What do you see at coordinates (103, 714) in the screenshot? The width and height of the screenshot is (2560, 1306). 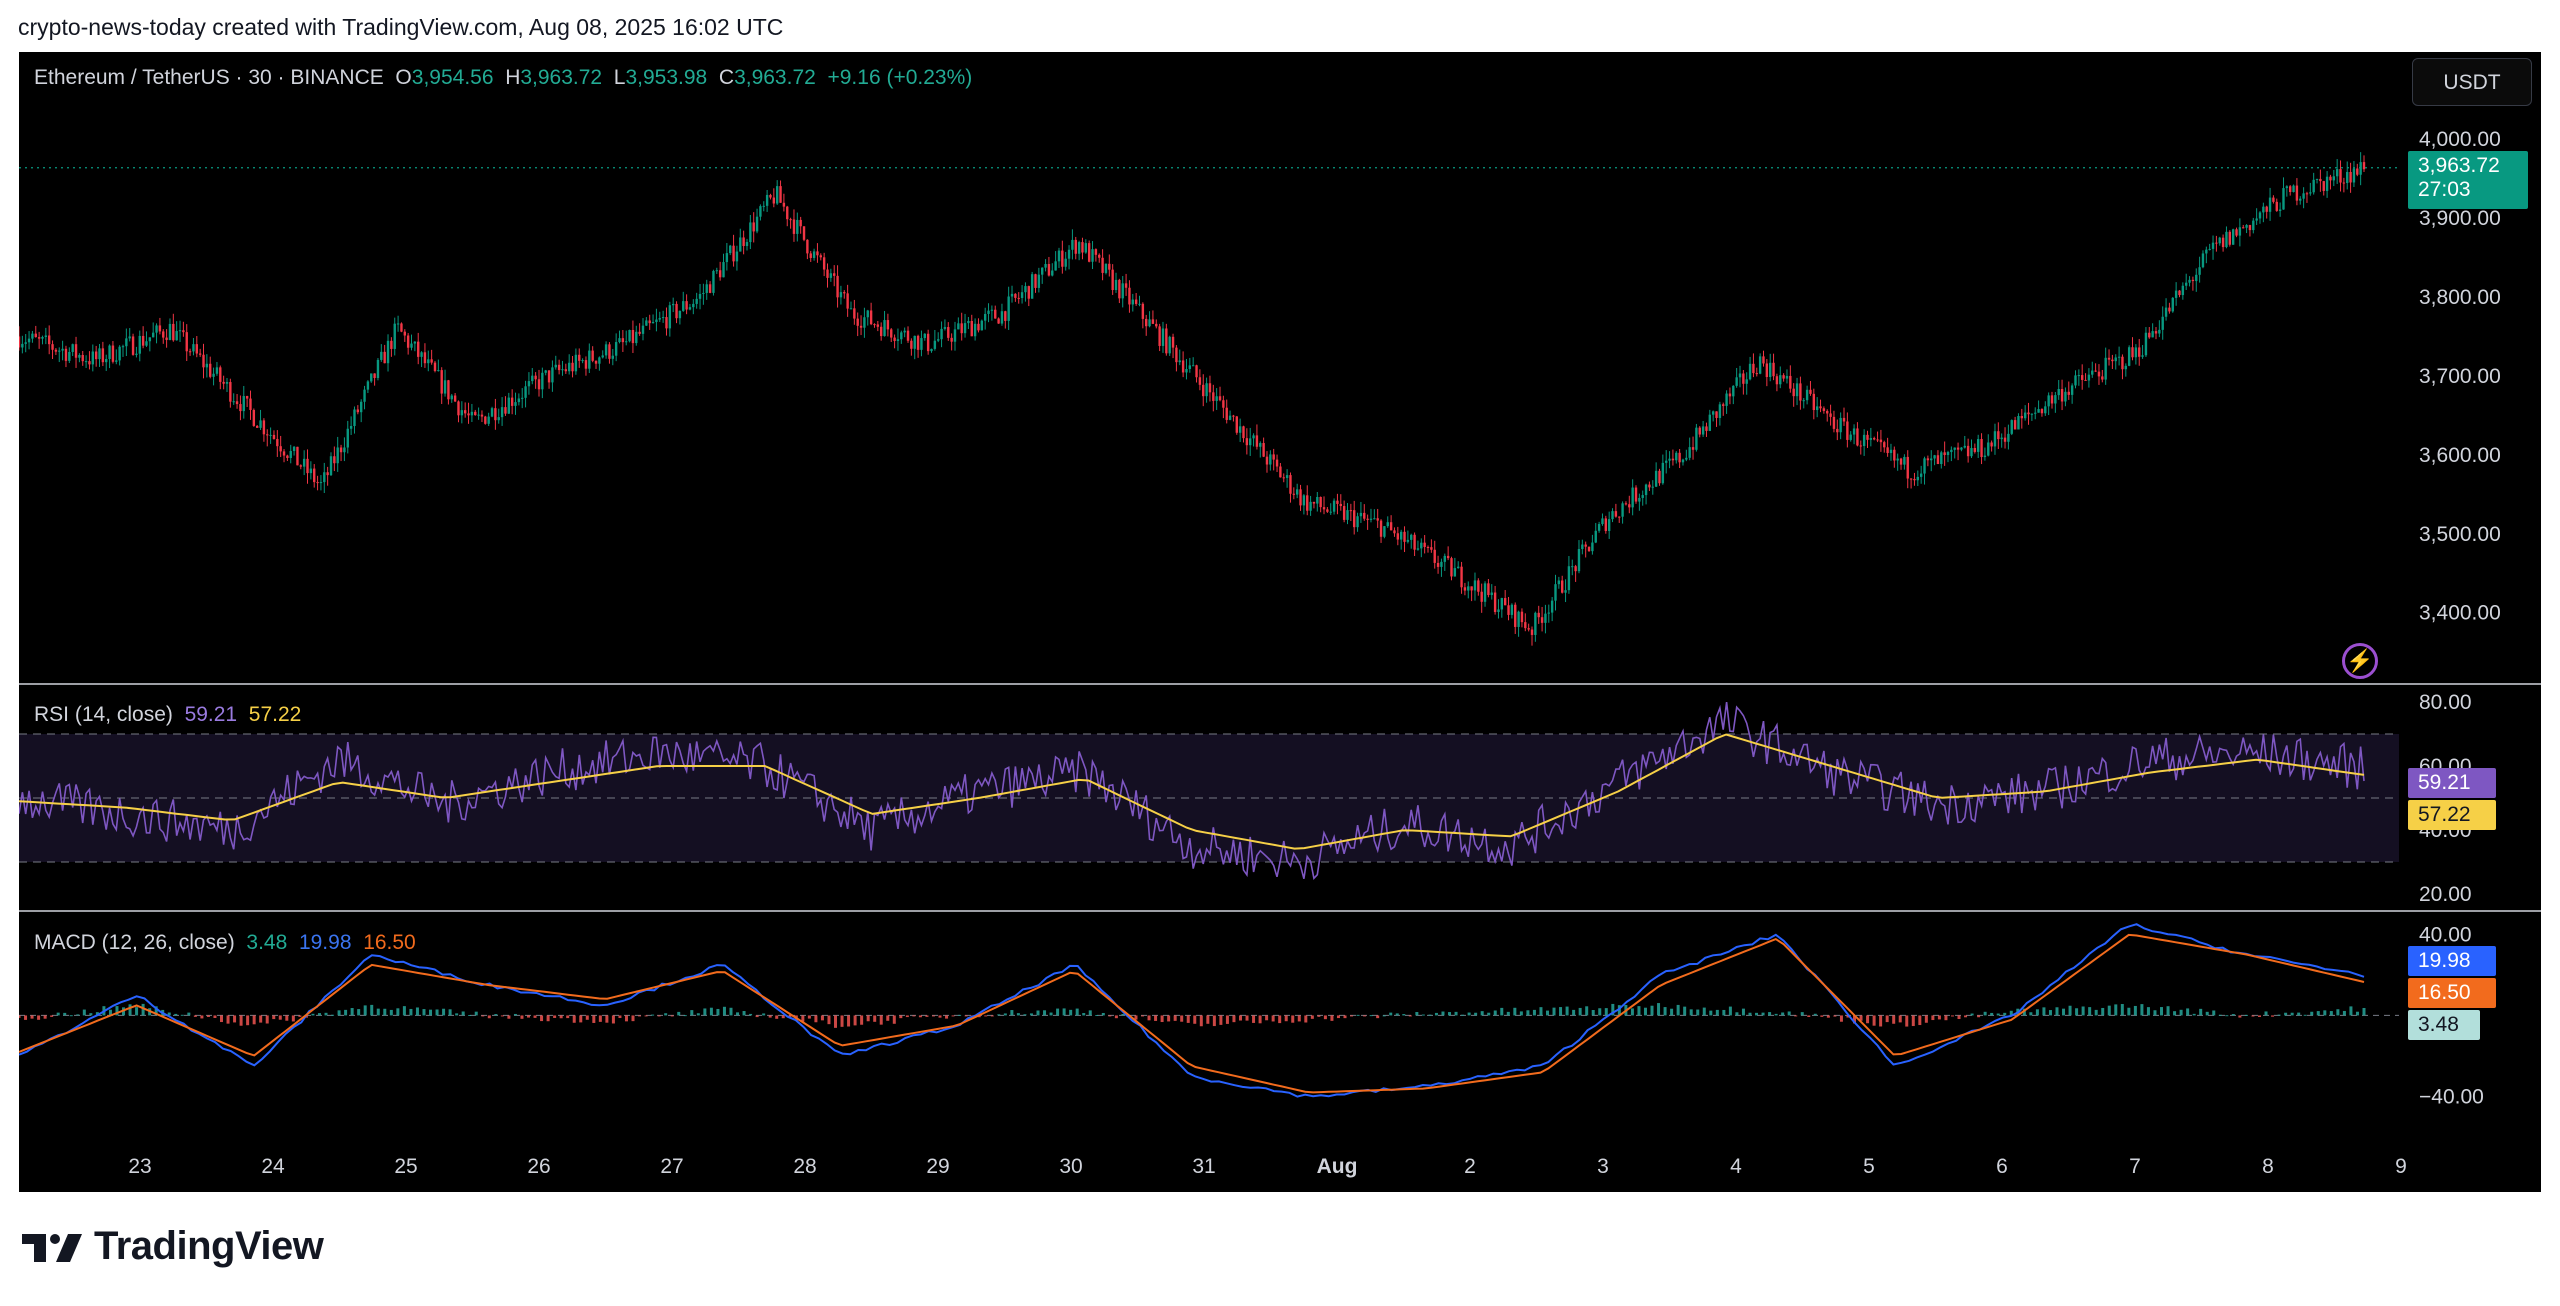 I see `rsi-label: RSI (14, close)` at bounding box center [103, 714].